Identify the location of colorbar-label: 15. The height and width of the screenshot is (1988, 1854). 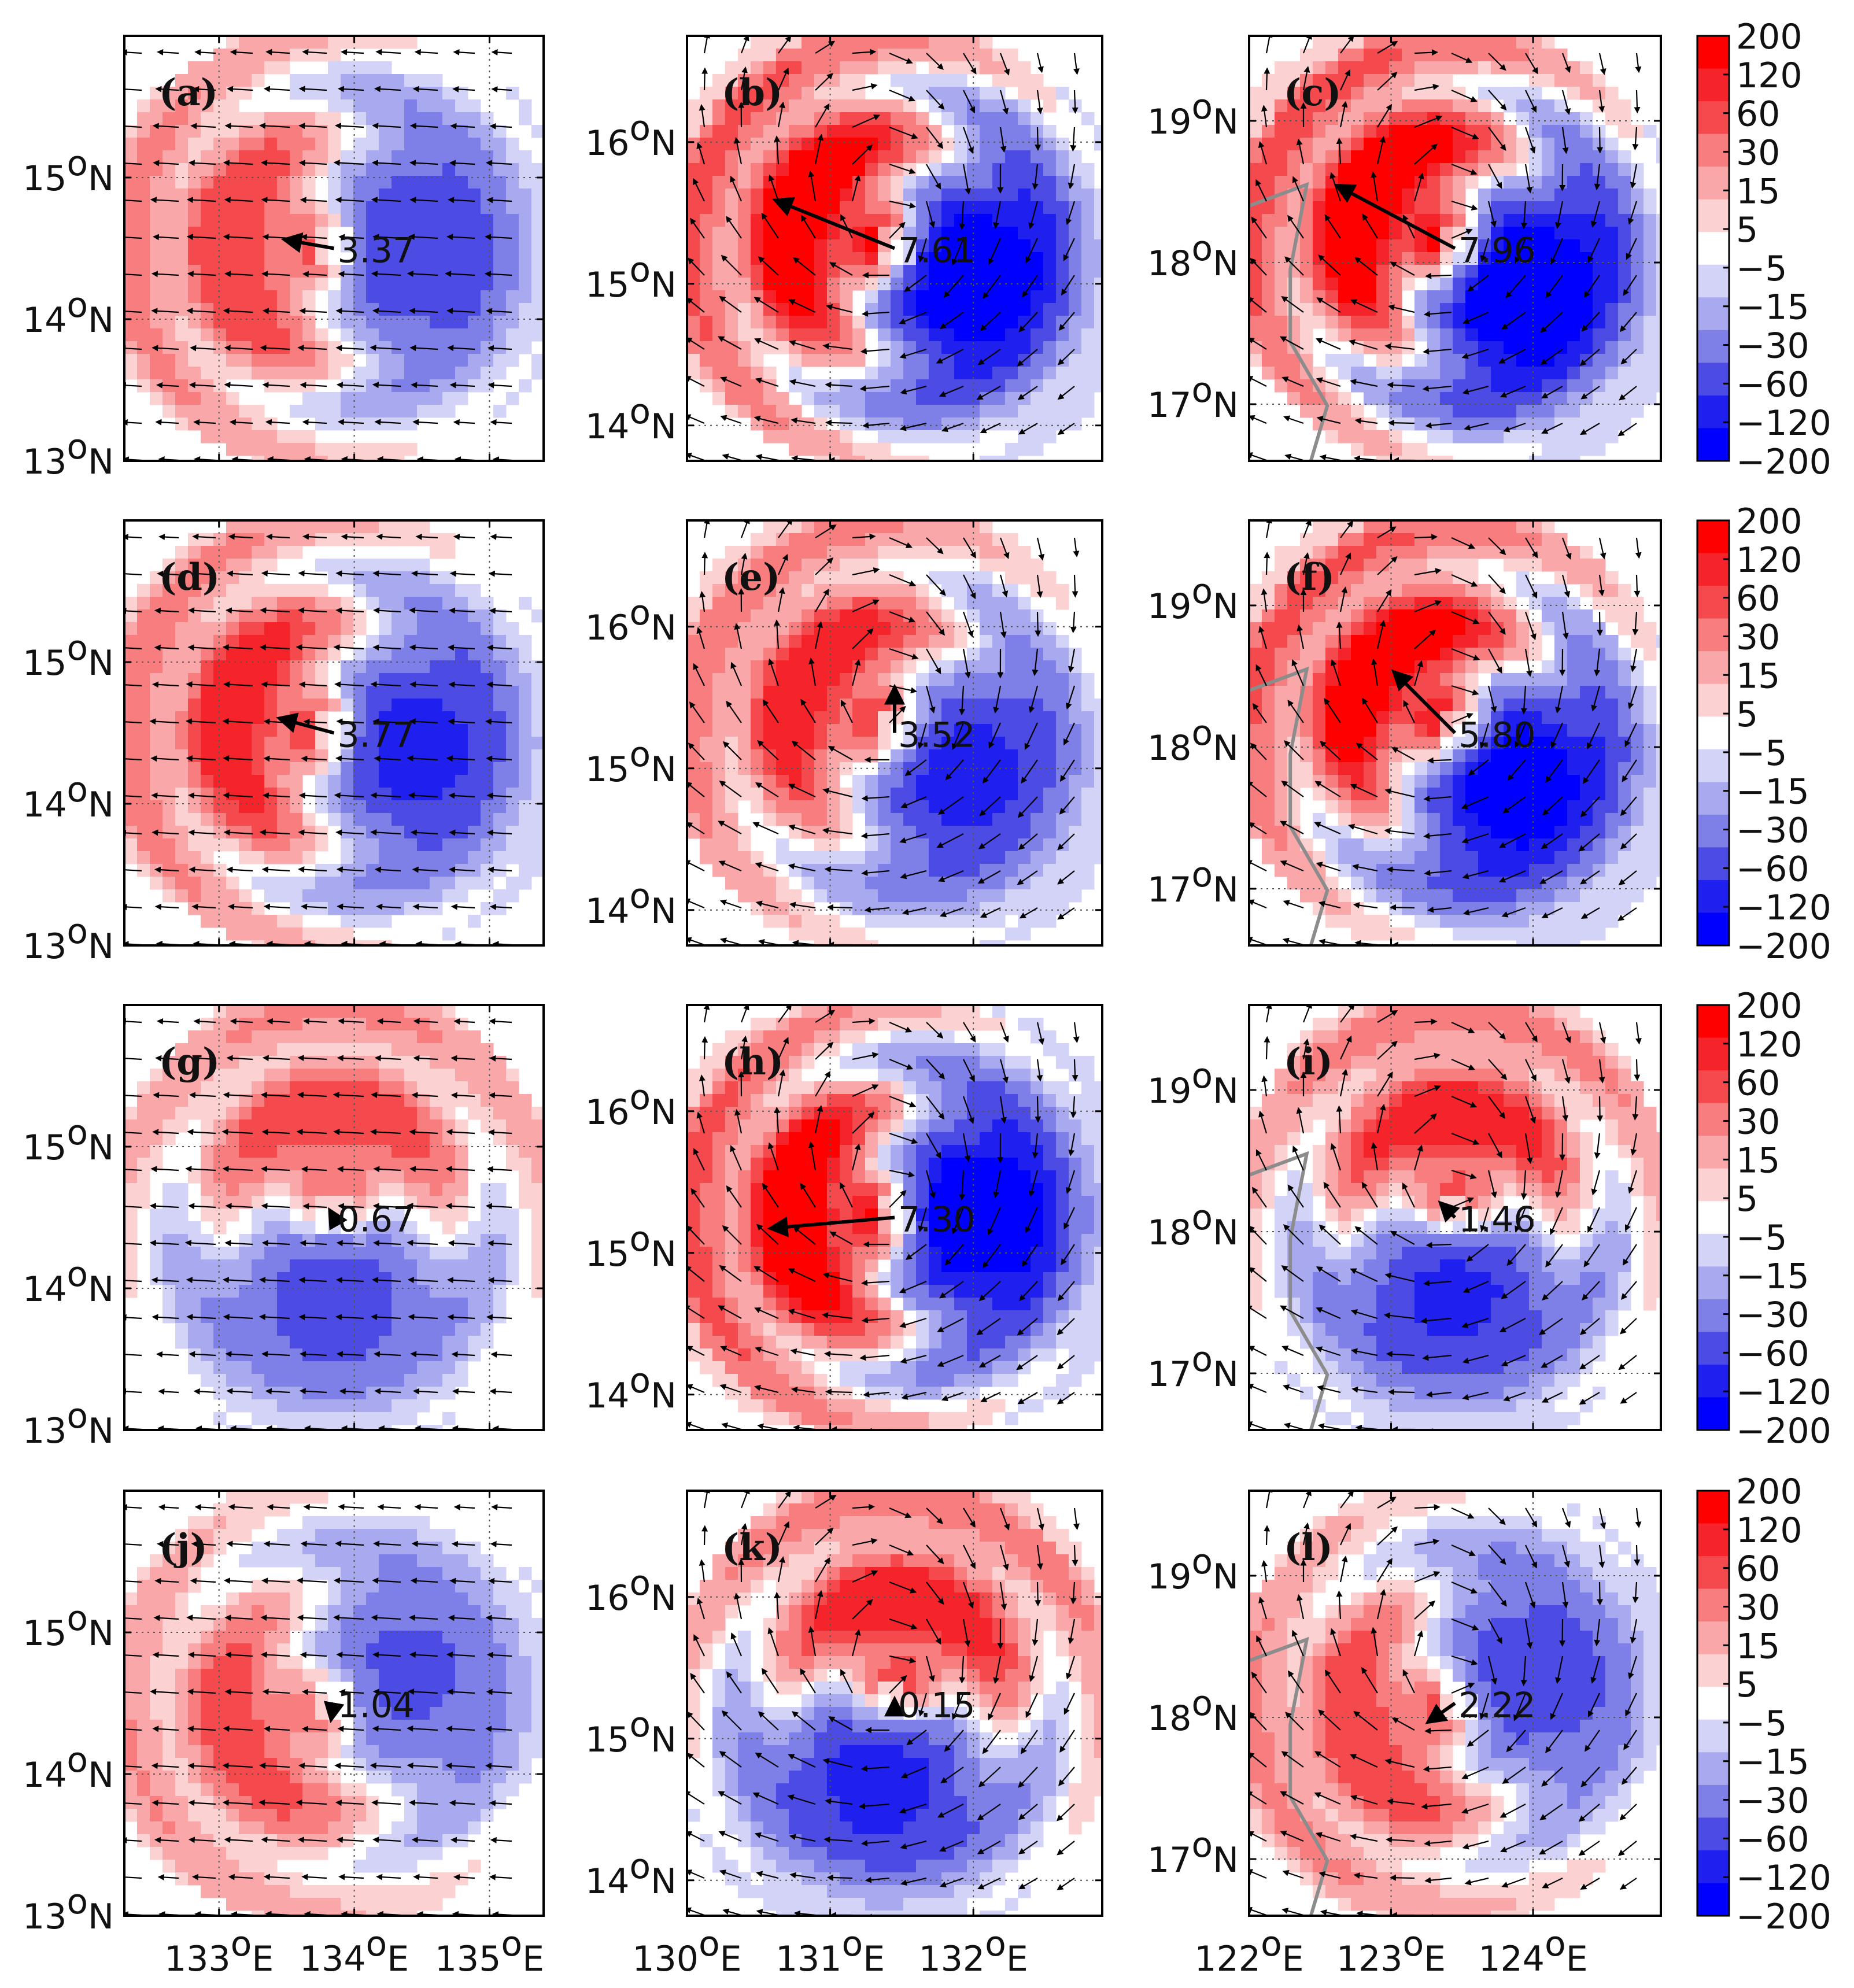
(1758, 191).